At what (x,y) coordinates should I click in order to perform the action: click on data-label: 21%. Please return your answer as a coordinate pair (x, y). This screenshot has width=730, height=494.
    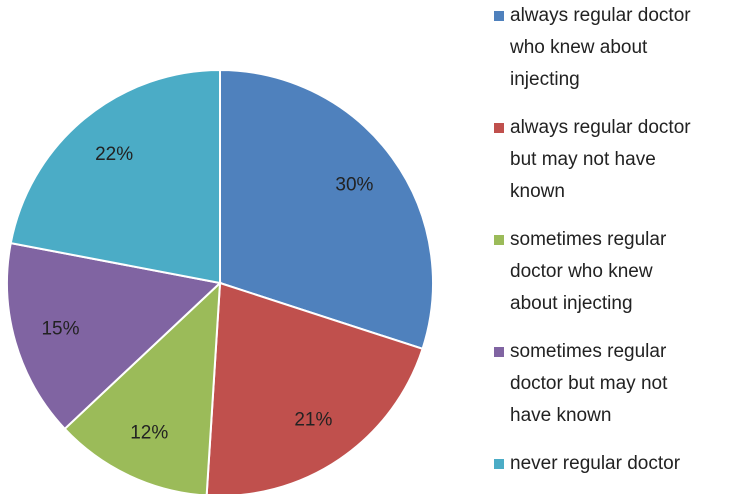
    Looking at the image, I should click on (313, 419).